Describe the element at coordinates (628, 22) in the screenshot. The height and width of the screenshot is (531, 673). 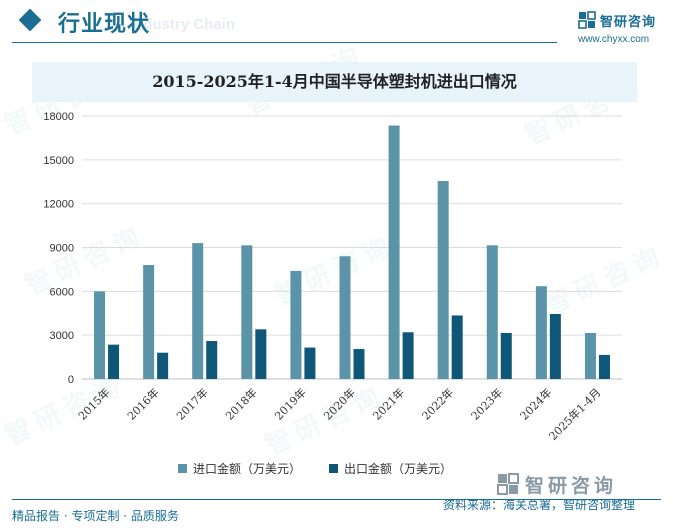
I see `brand-name: 智研咨询` at that location.